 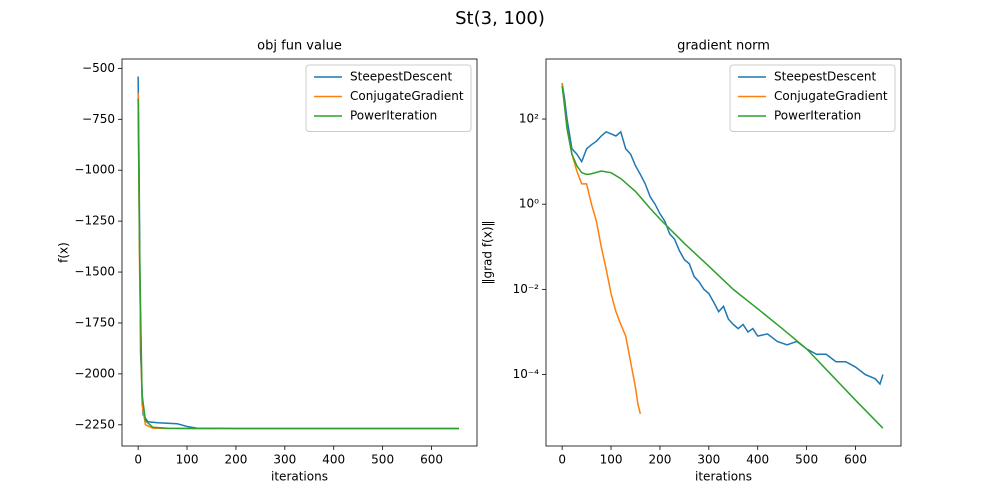 What do you see at coordinates (526, 289) in the screenshot?
I see `y-tick-label: 10⁻²` at bounding box center [526, 289].